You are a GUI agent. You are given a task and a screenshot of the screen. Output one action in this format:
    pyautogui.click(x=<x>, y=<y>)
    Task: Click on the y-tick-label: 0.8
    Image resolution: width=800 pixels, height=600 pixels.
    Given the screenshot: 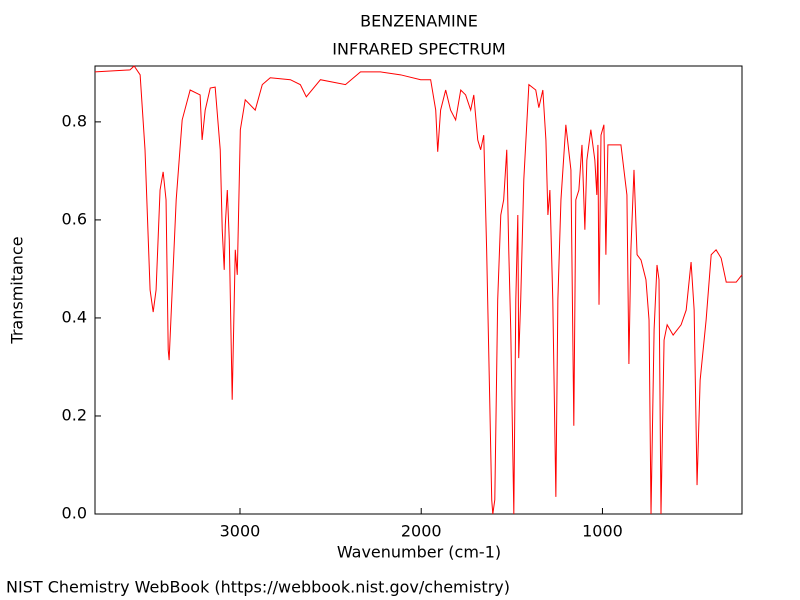 What is the action you would take?
    pyautogui.click(x=74, y=120)
    